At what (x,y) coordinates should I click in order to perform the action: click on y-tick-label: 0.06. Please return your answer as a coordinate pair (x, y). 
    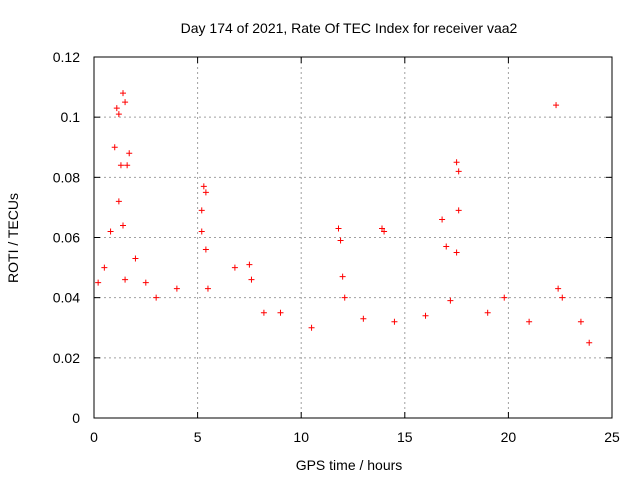
    Looking at the image, I should click on (66, 238).